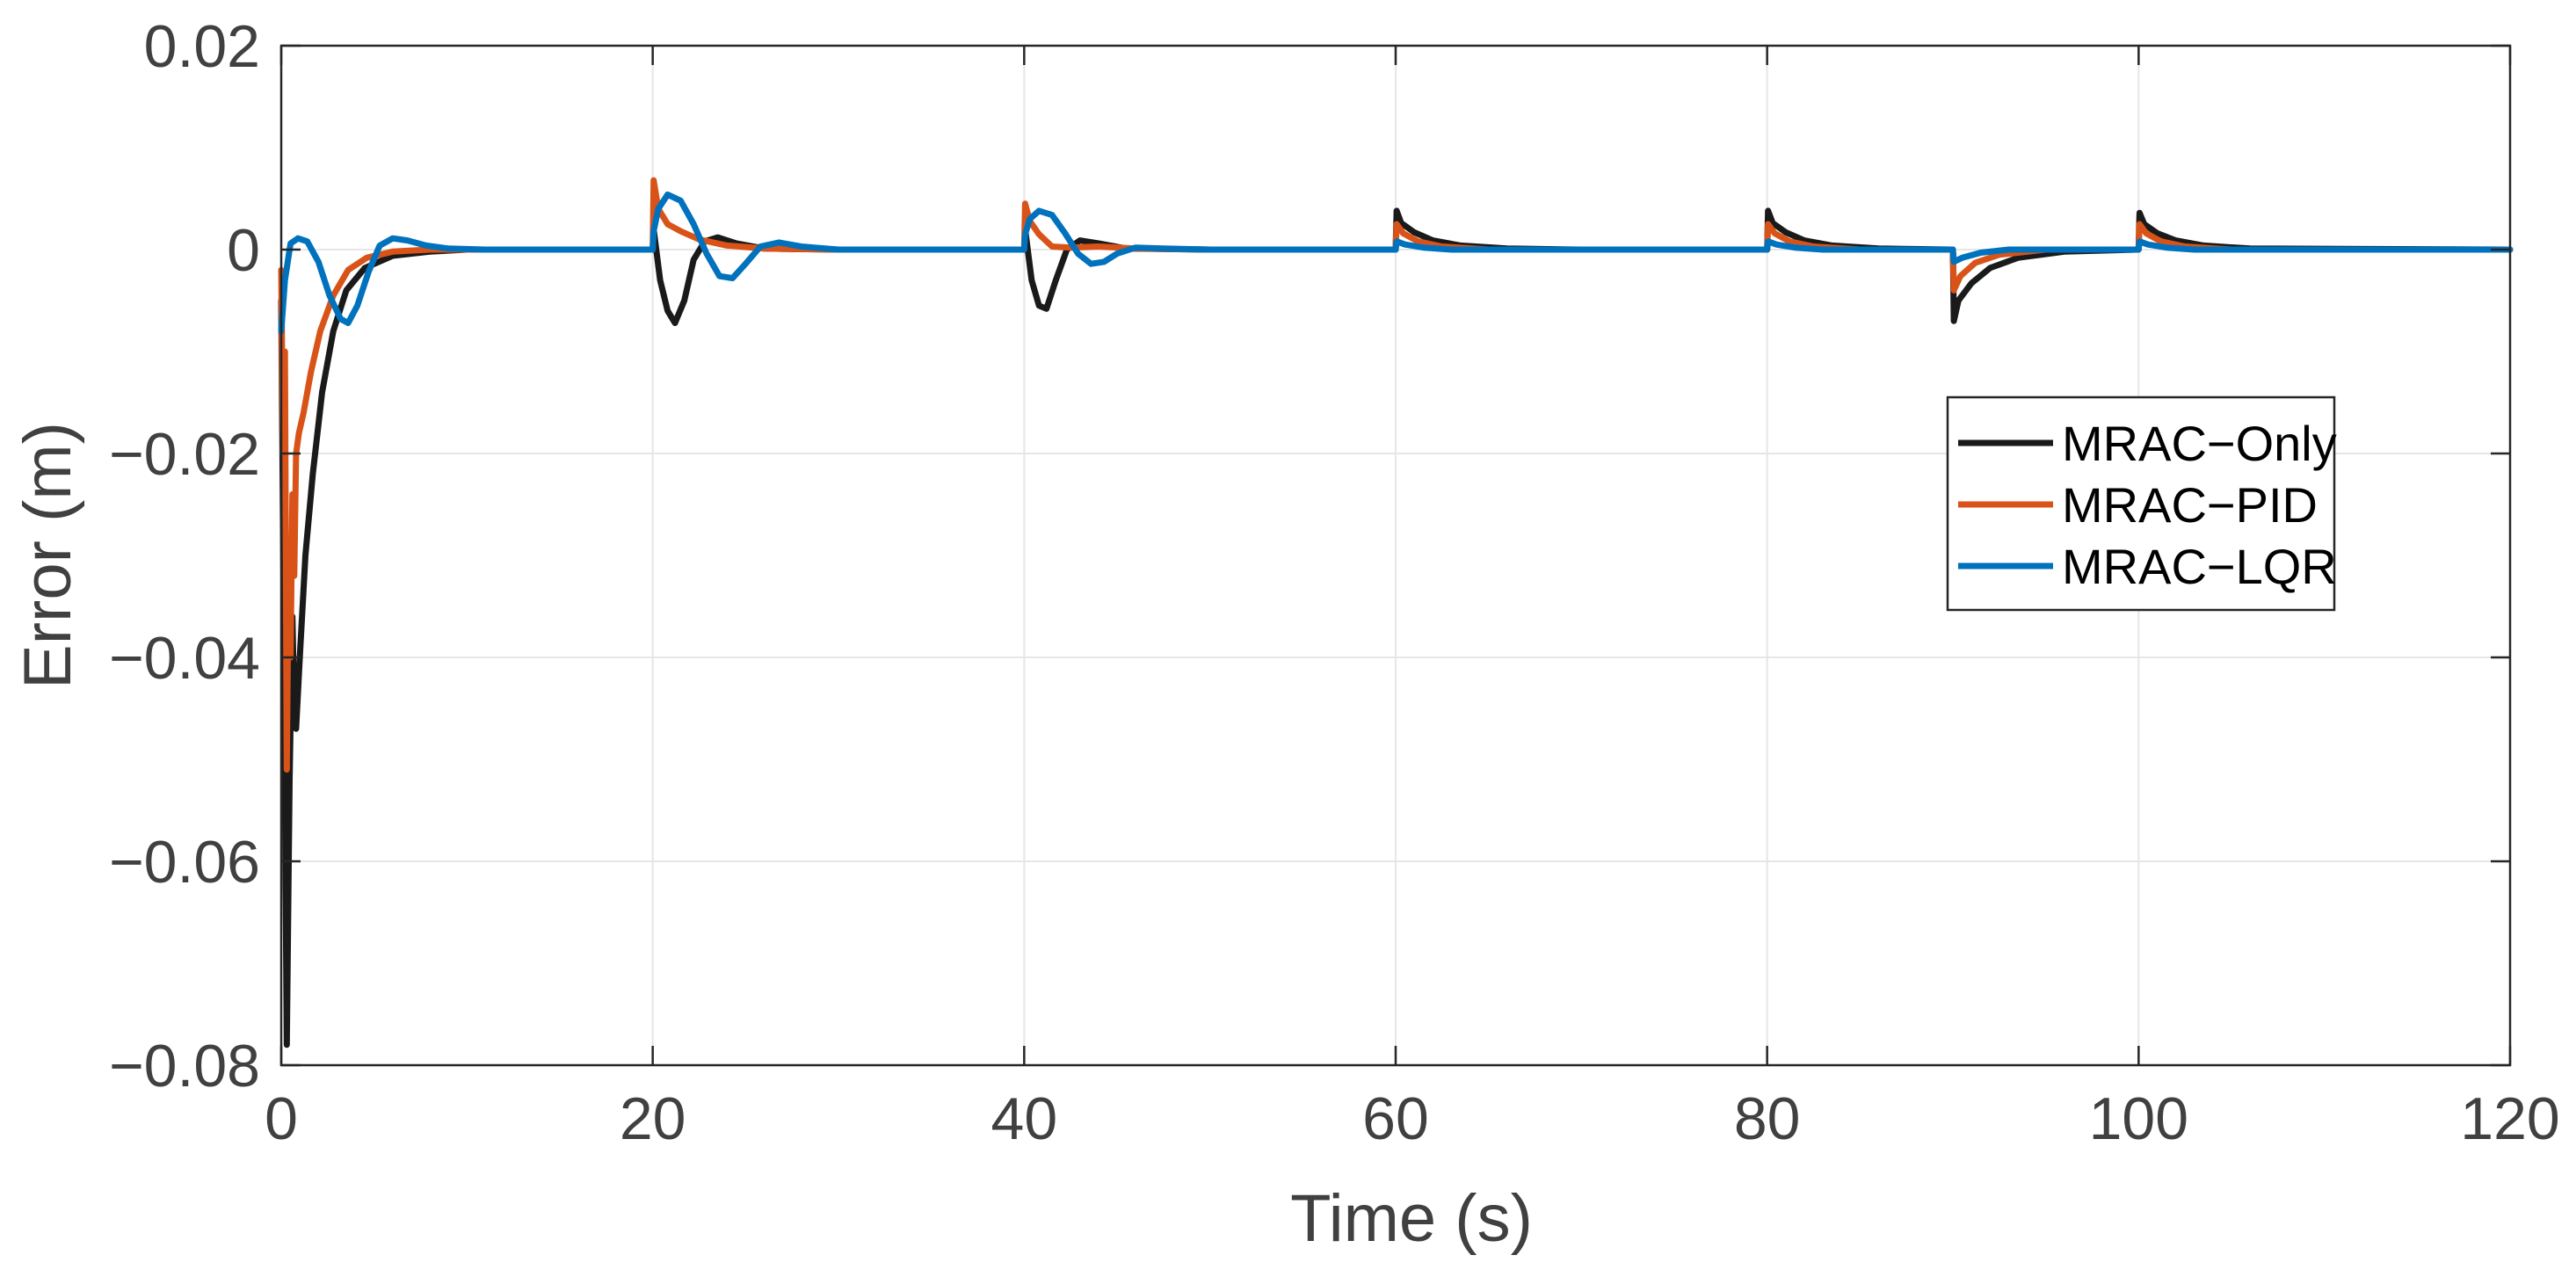 The height and width of the screenshot is (1277, 2576). Describe the element at coordinates (184, 454) in the screenshot. I see `y-tick-label: −0.02` at that location.